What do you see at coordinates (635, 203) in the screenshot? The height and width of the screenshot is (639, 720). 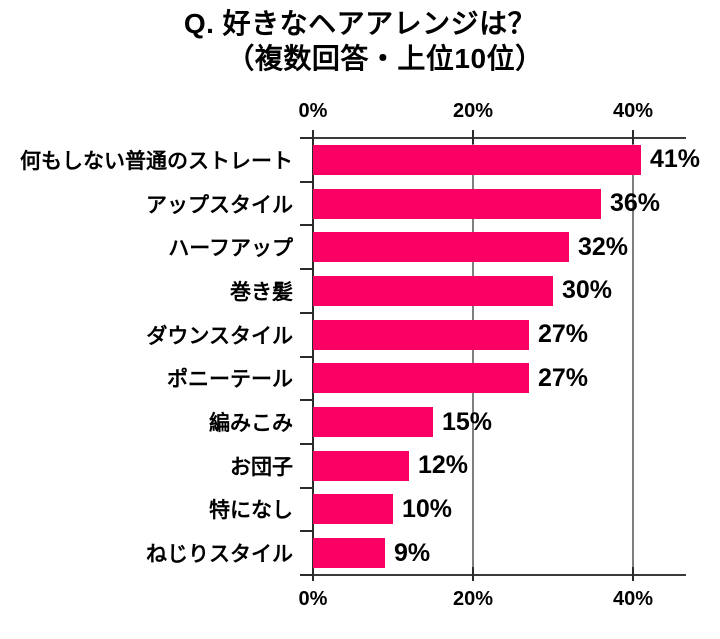 I see `bar-value-label: 36%` at bounding box center [635, 203].